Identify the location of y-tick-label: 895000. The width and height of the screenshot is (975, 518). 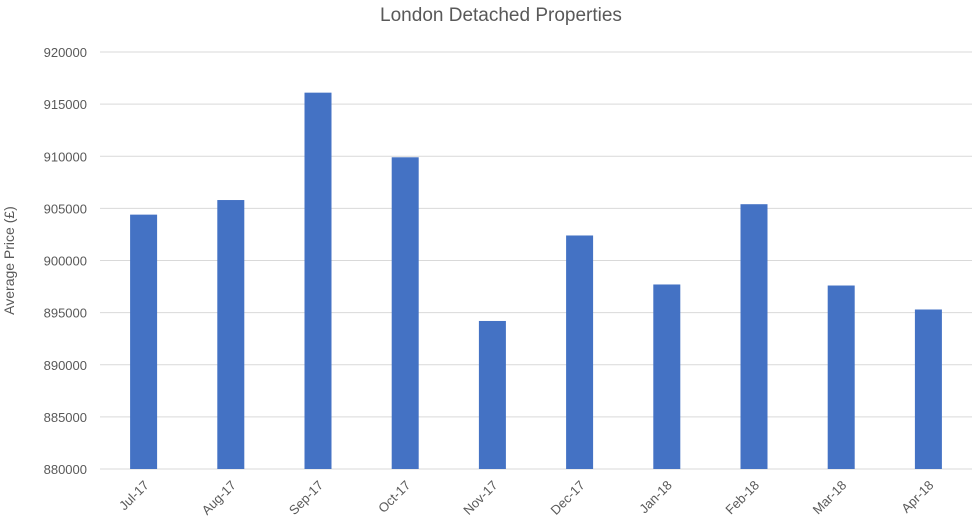
(65, 313).